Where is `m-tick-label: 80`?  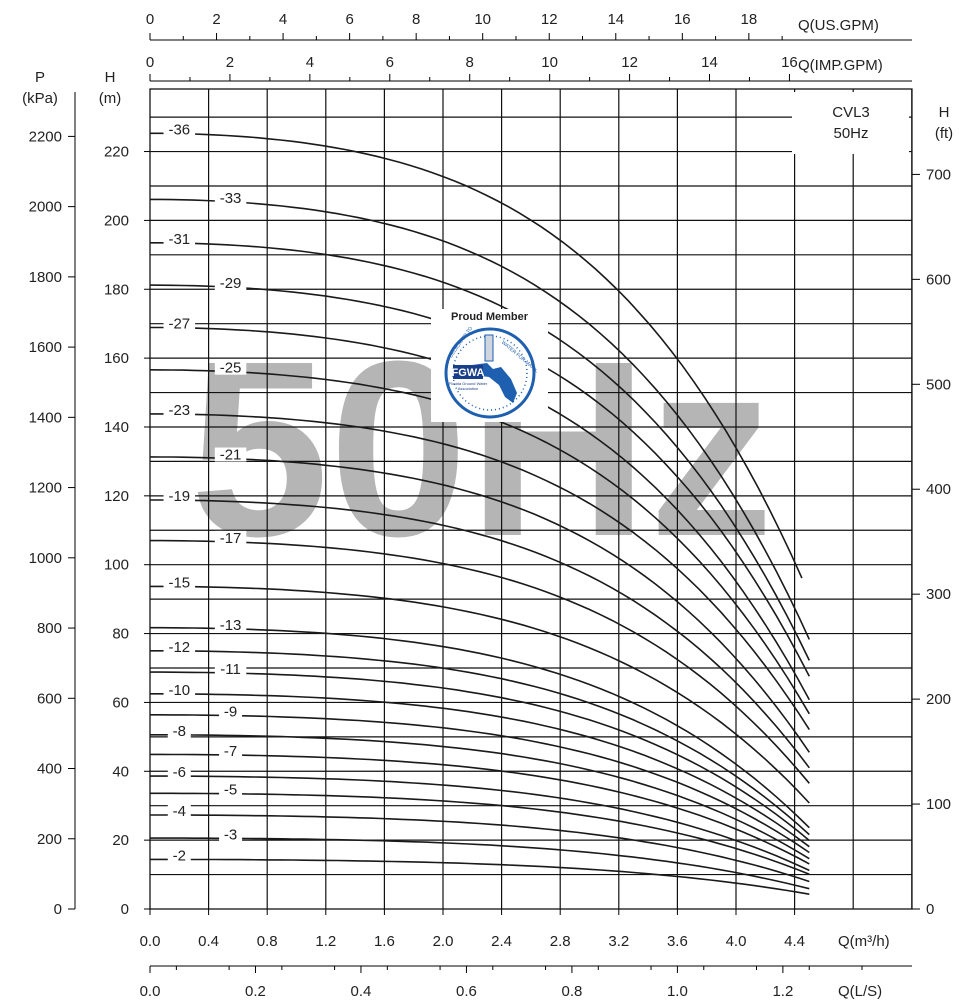 m-tick-label: 80 is located at coordinates (120, 634).